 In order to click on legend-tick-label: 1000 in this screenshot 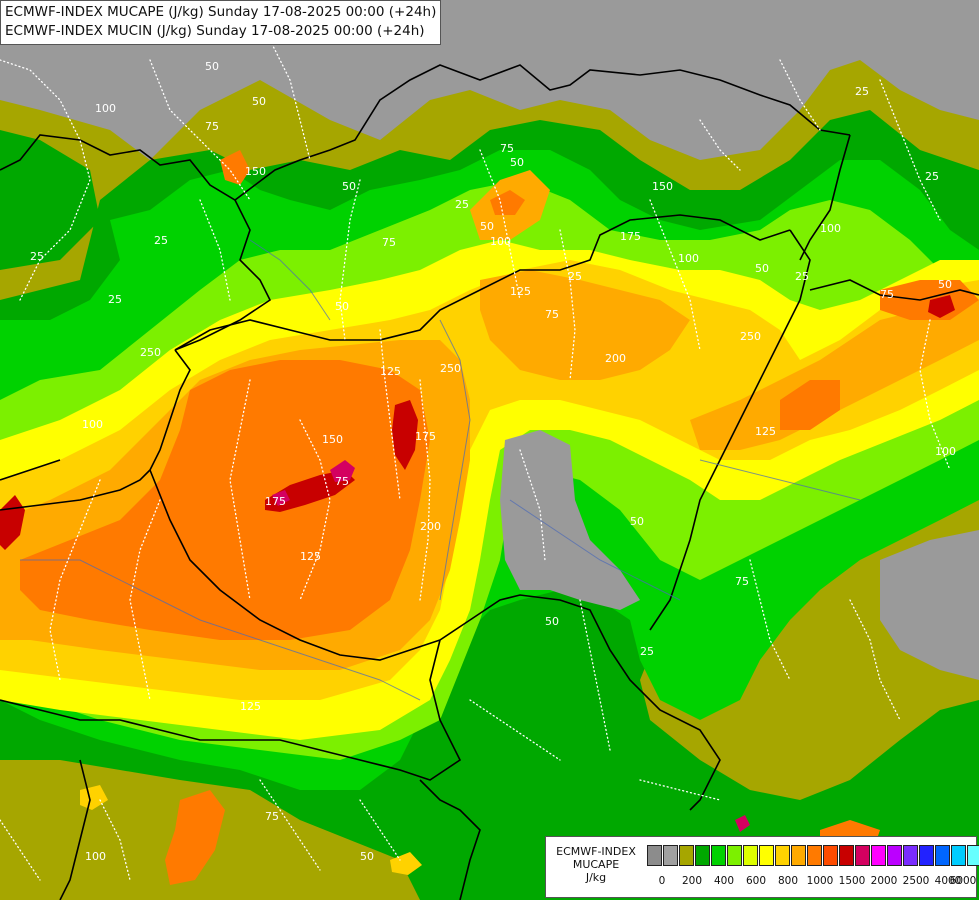, I will do `click(820, 881)`.